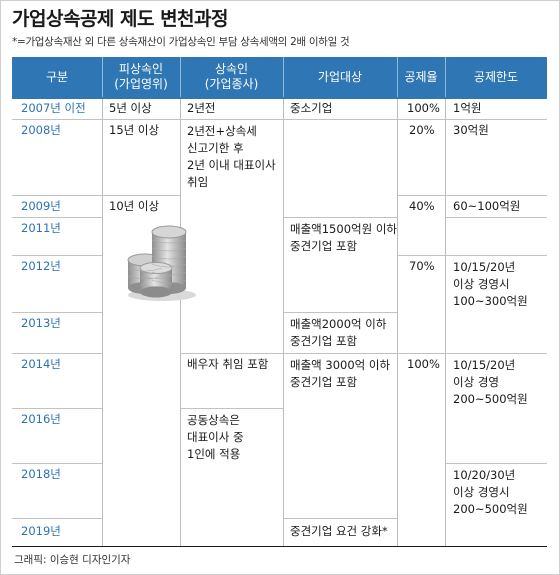 This screenshot has height=575, width=560. Describe the element at coordinates (471, 130) in the screenshot. I see `limit-cell: 30억원` at that location.